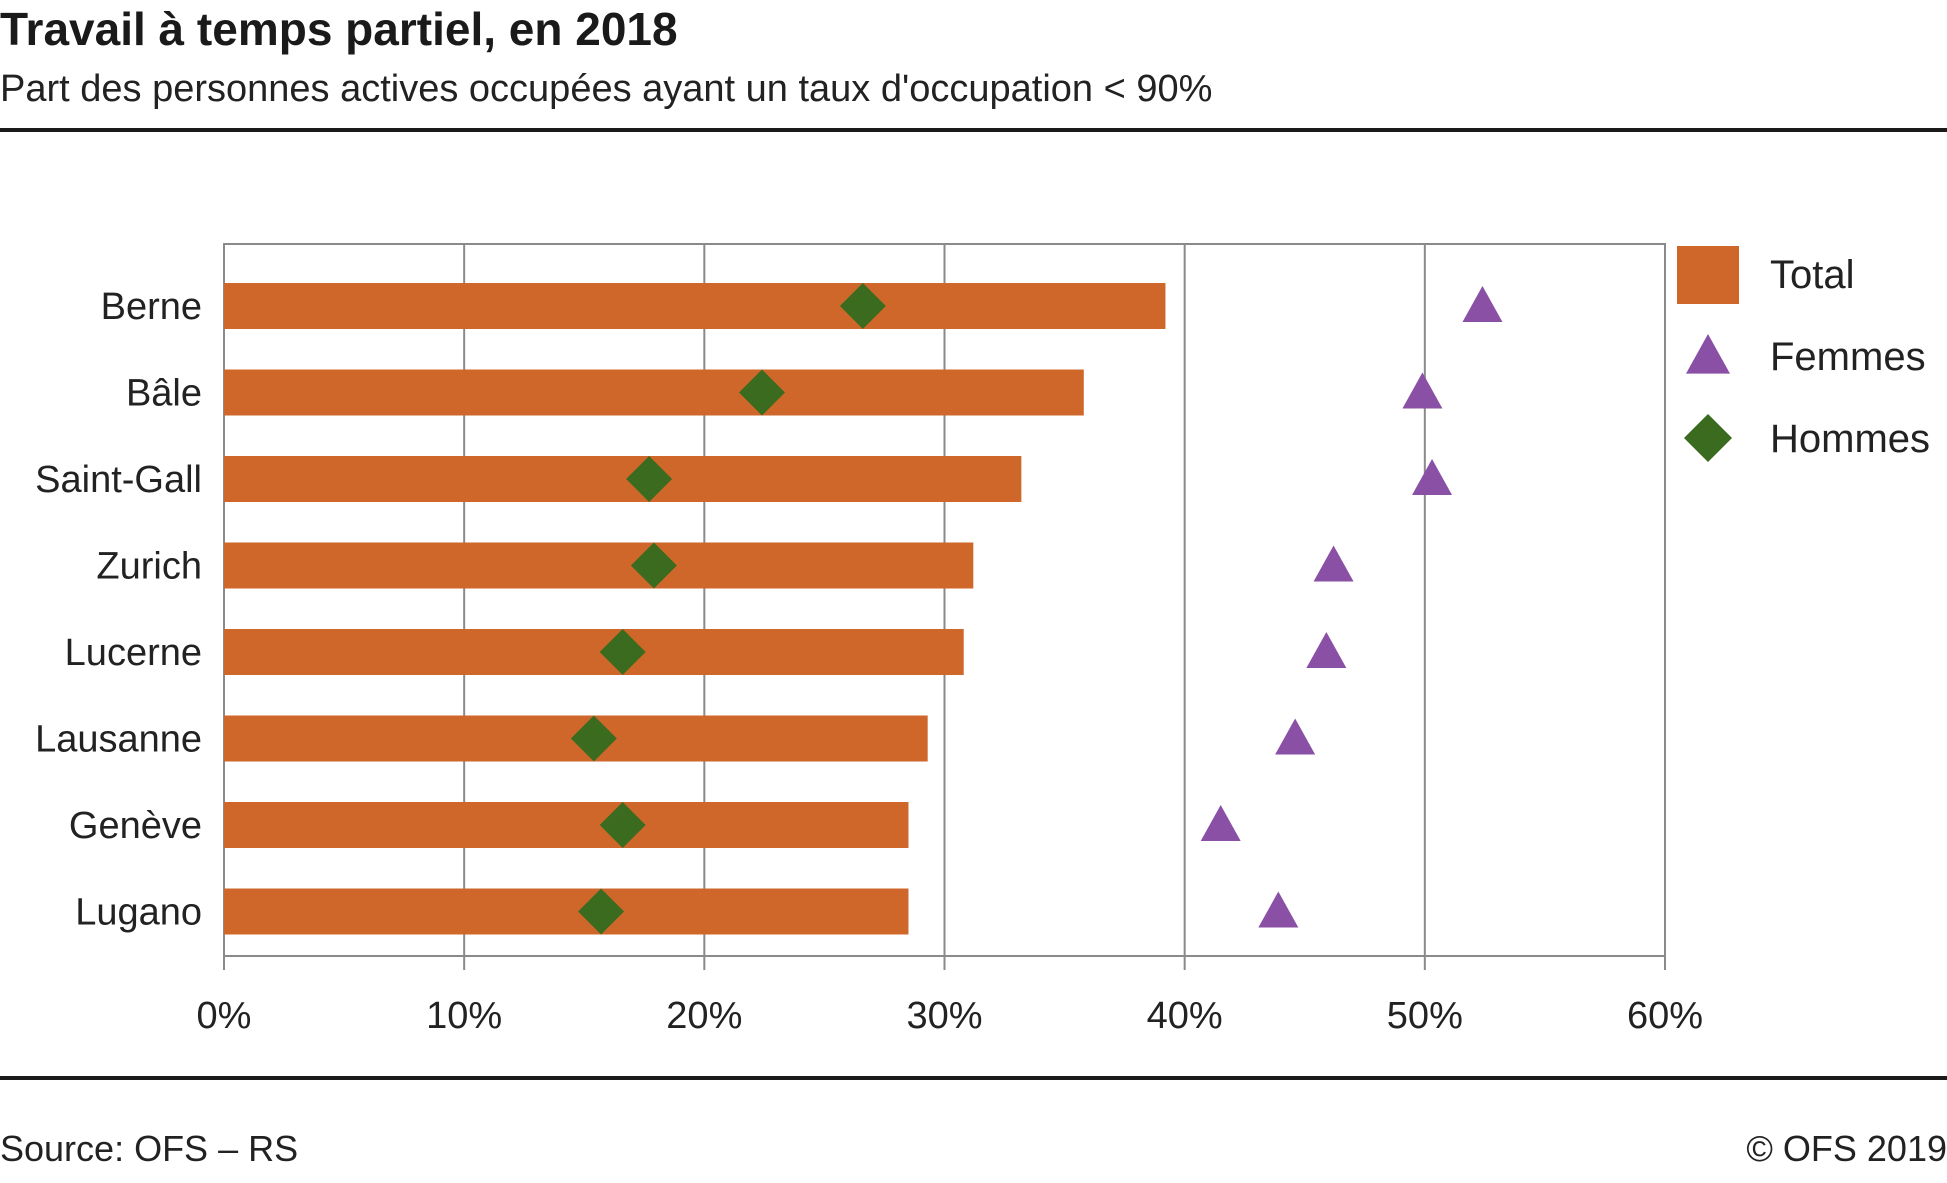  I want to click on legend-swatch-total, so click(1708, 275).